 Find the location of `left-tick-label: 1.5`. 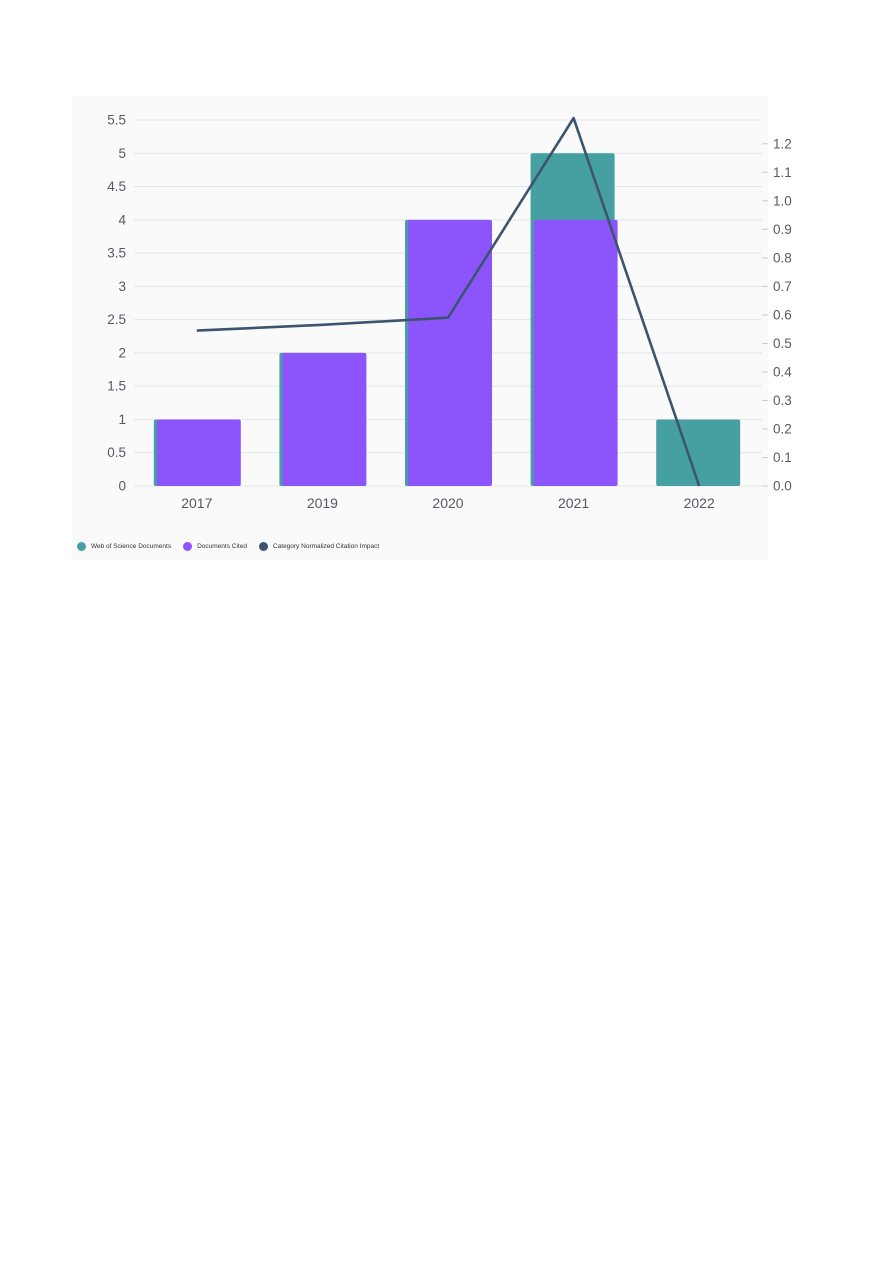

left-tick-label: 1.5 is located at coordinates (116, 386).